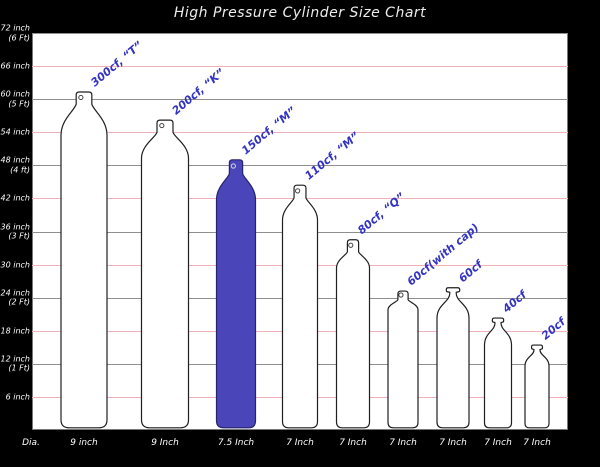  Describe the element at coordinates (537, 443) in the screenshot. I see `diameter-label-20cf: 7 Inch` at that location.